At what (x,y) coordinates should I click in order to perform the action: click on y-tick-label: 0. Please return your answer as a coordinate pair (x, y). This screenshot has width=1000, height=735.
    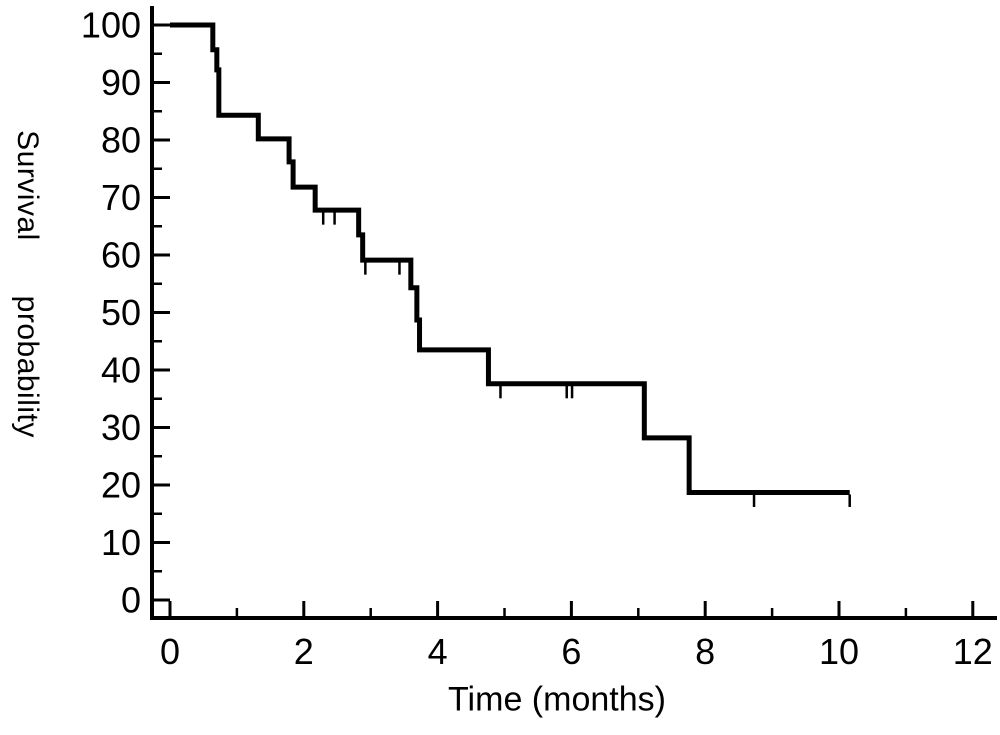
    Looking at the image, I should click on (131, 600).